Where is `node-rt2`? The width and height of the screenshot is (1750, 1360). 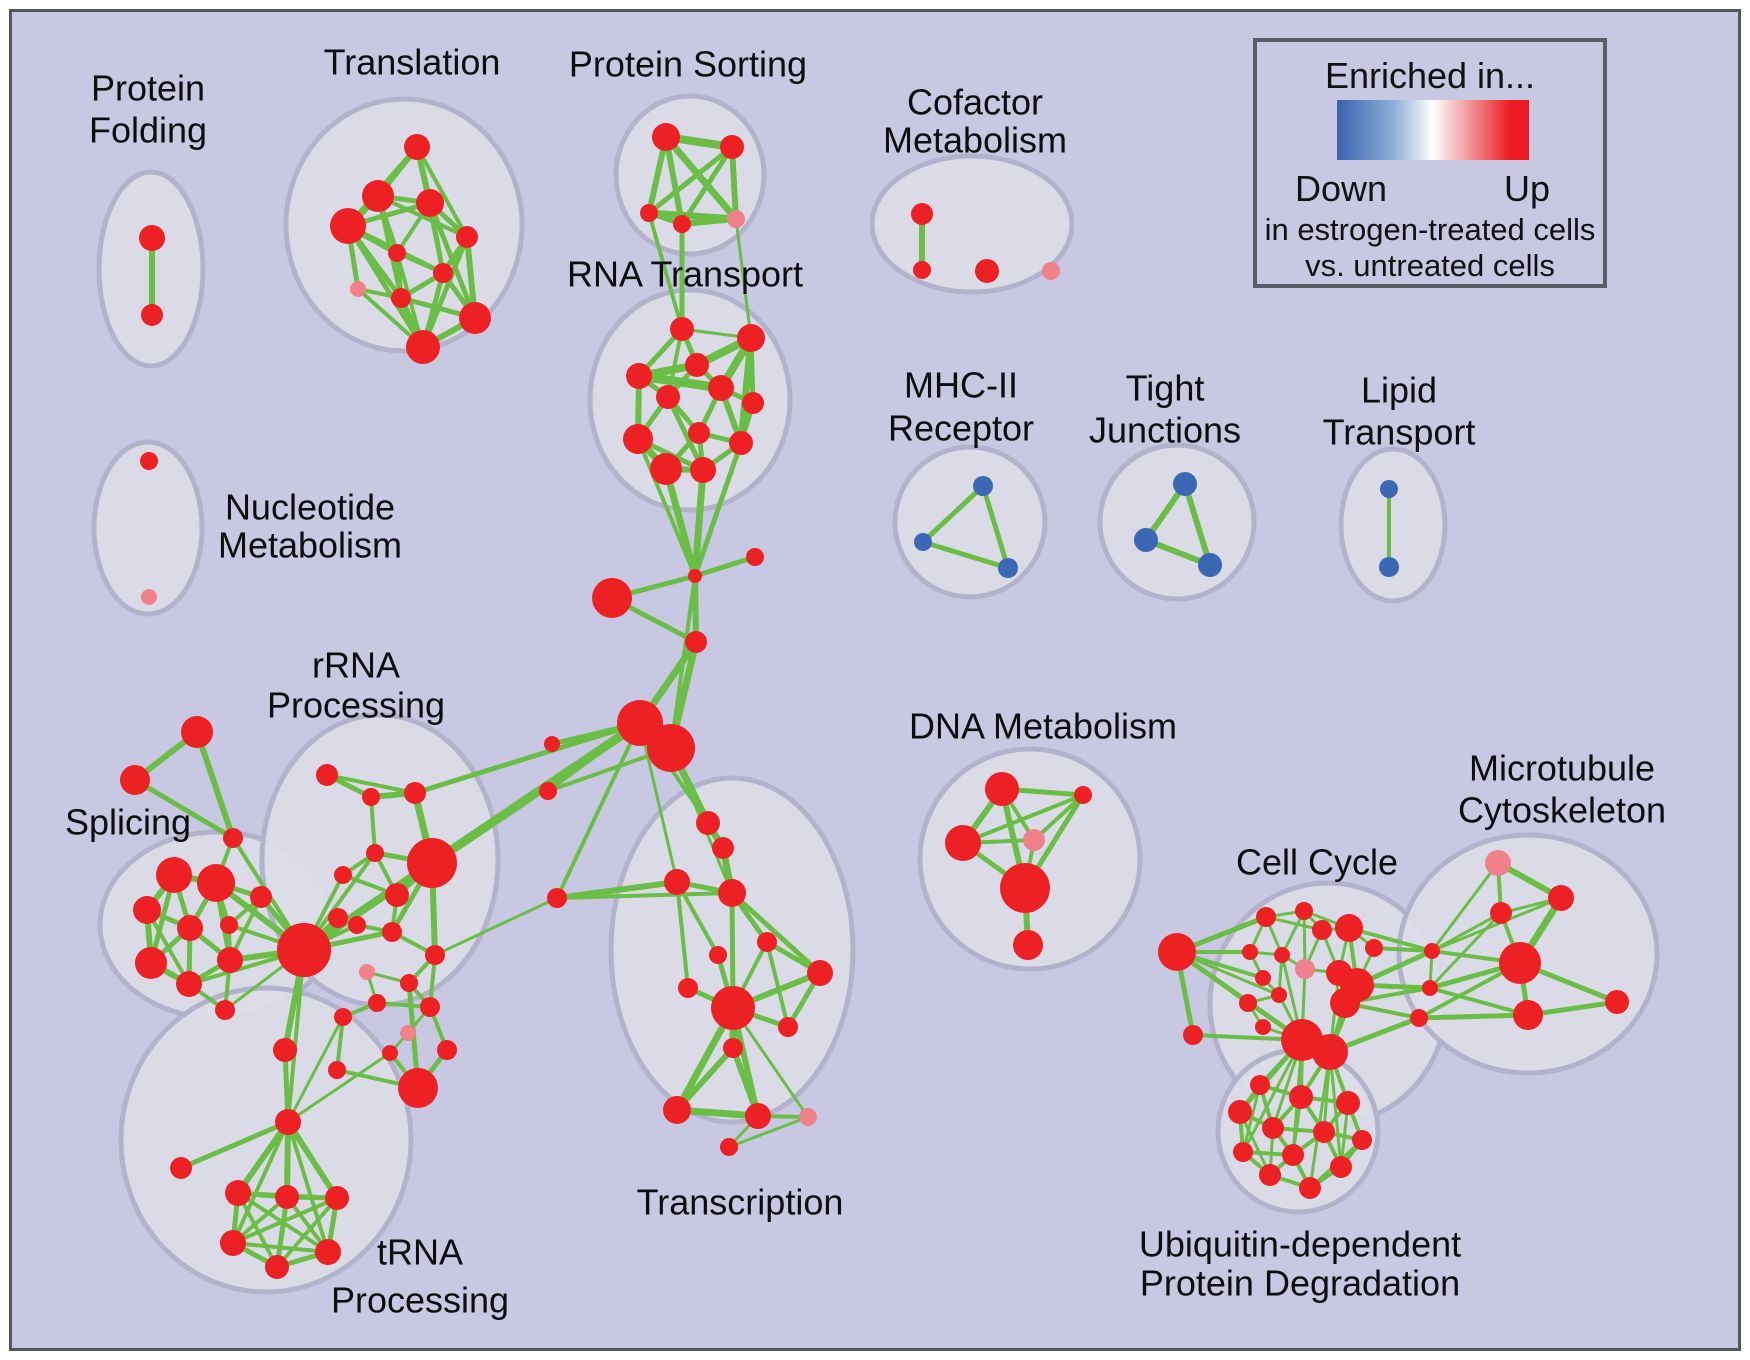 node-rt2 is located at coordinates (751, 338).